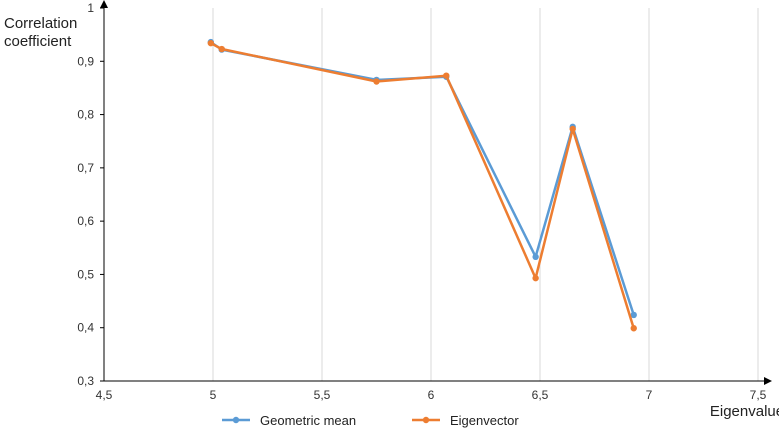 The height and width of the screenshot is (442, 779). Describe the element at coordinates (85, 61) in the screenshot. I see `y-tick-label: 0,9` at that location.